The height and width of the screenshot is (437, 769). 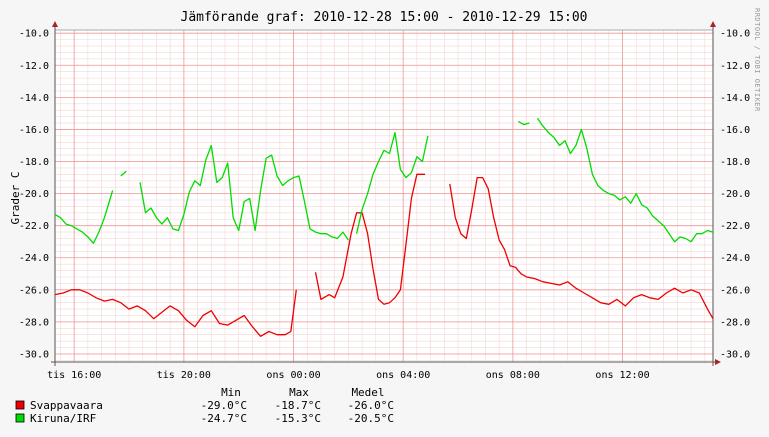 I want to click on legend-header-min: Min, so click(x=231, y=392).